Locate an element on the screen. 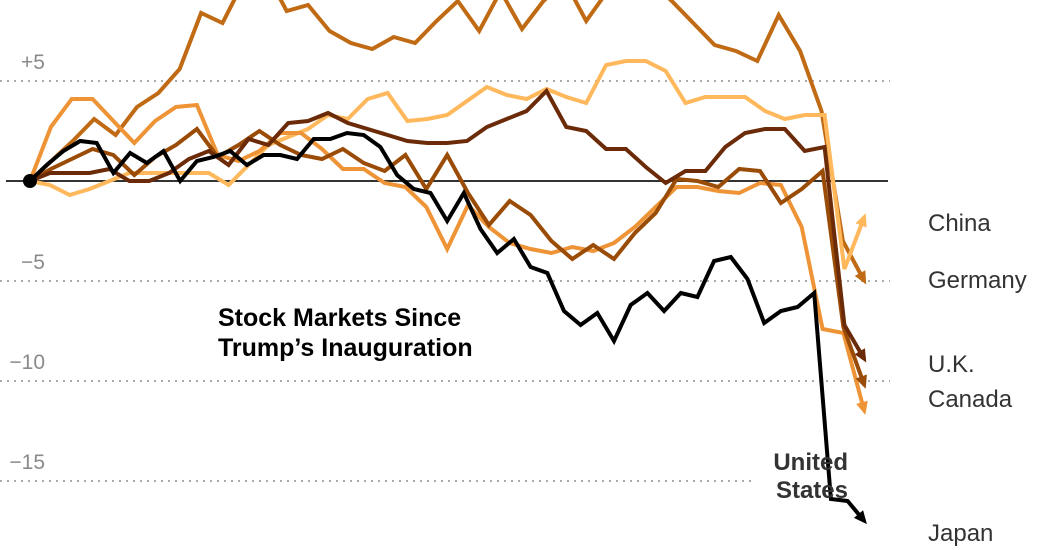 This screenshot has height=550, width=1050. y-tick-label: −5 is located at coordinates (33, 262).